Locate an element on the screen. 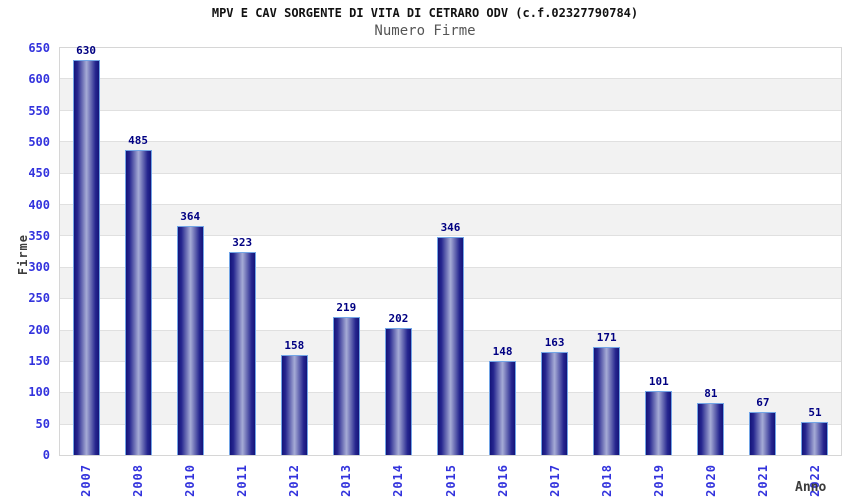 The image size is (850, 500). y-tick-label: 450 is located at coordinates (39, 173).